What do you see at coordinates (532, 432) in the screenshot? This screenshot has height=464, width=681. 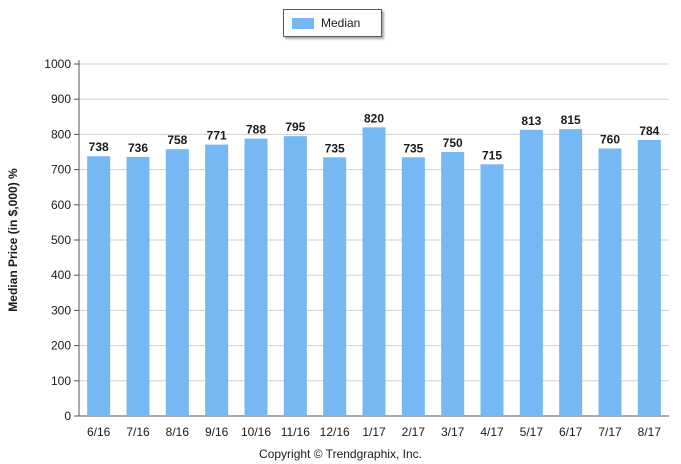 I see `x-tick-label: 5/17` at bounding box center [532, 432].